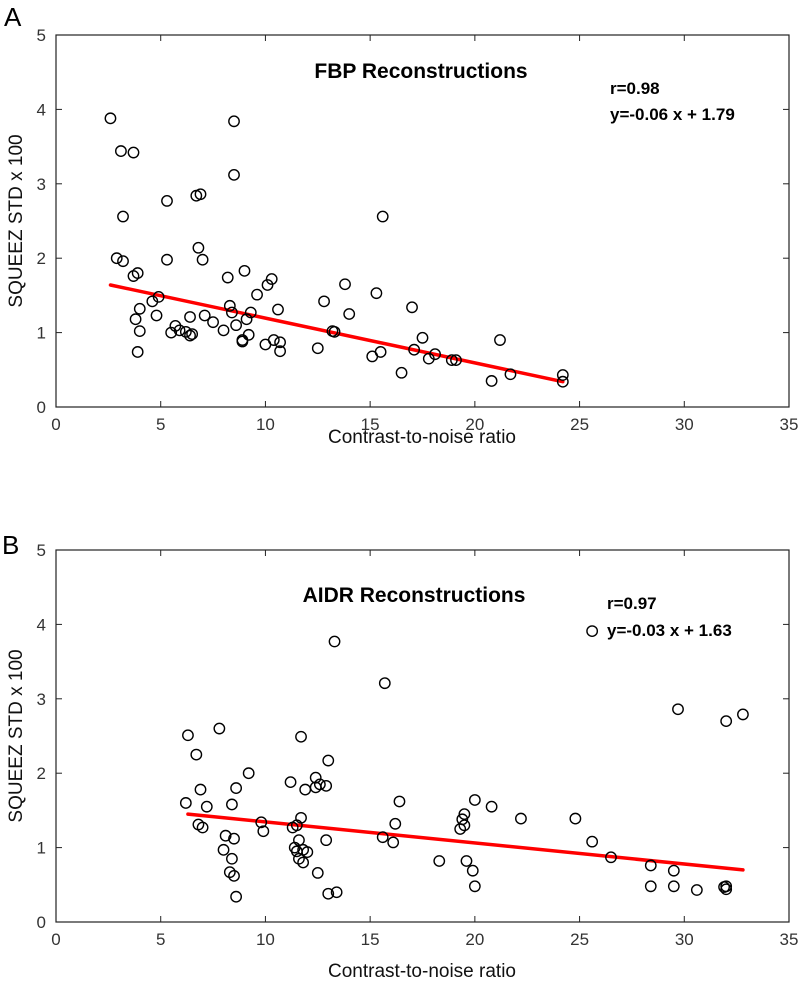 The width and height of the screenshot is (800, 982). Describe the element at coordinates (669, 630) in the screenshot. I see `annotation-eq-b: y=-0.03 x + 1.63` at that location.